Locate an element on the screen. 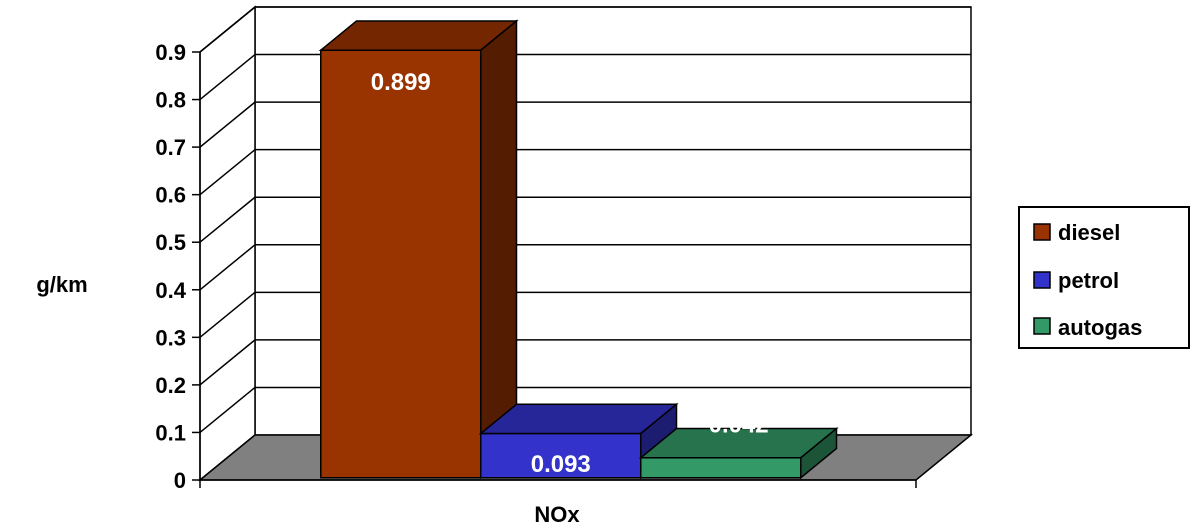  y-tick-label: 0.8 is located at coordinates (170, 100).